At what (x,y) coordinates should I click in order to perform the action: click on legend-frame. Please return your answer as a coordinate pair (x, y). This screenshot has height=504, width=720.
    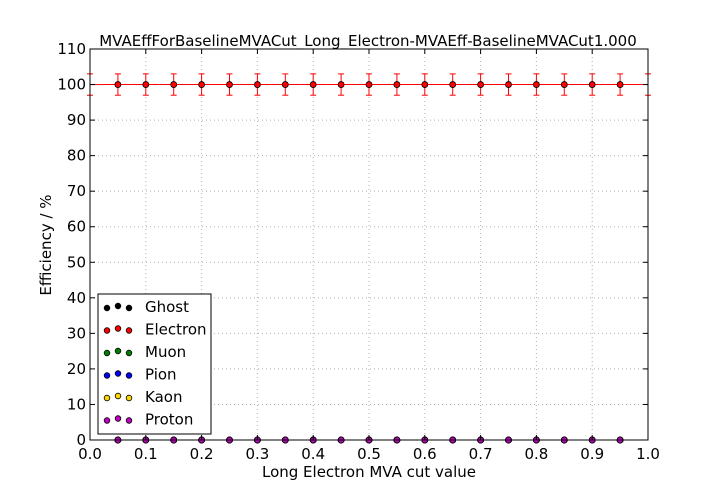
    Looking at the image, I should click on (154, 364).